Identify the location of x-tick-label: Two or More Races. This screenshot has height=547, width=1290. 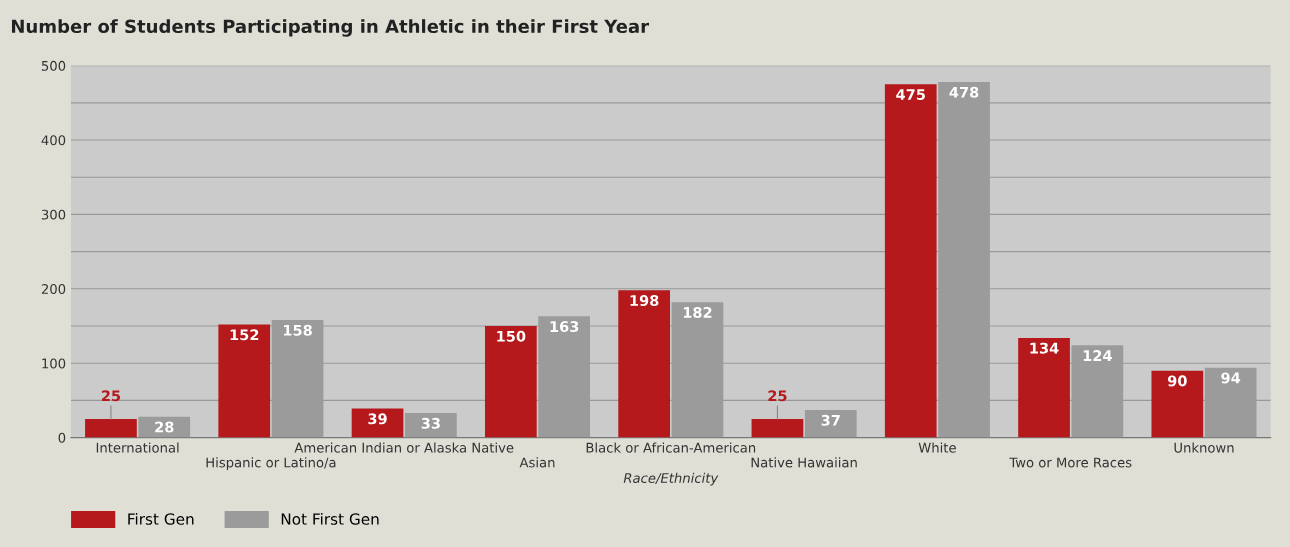
(1070, 462).